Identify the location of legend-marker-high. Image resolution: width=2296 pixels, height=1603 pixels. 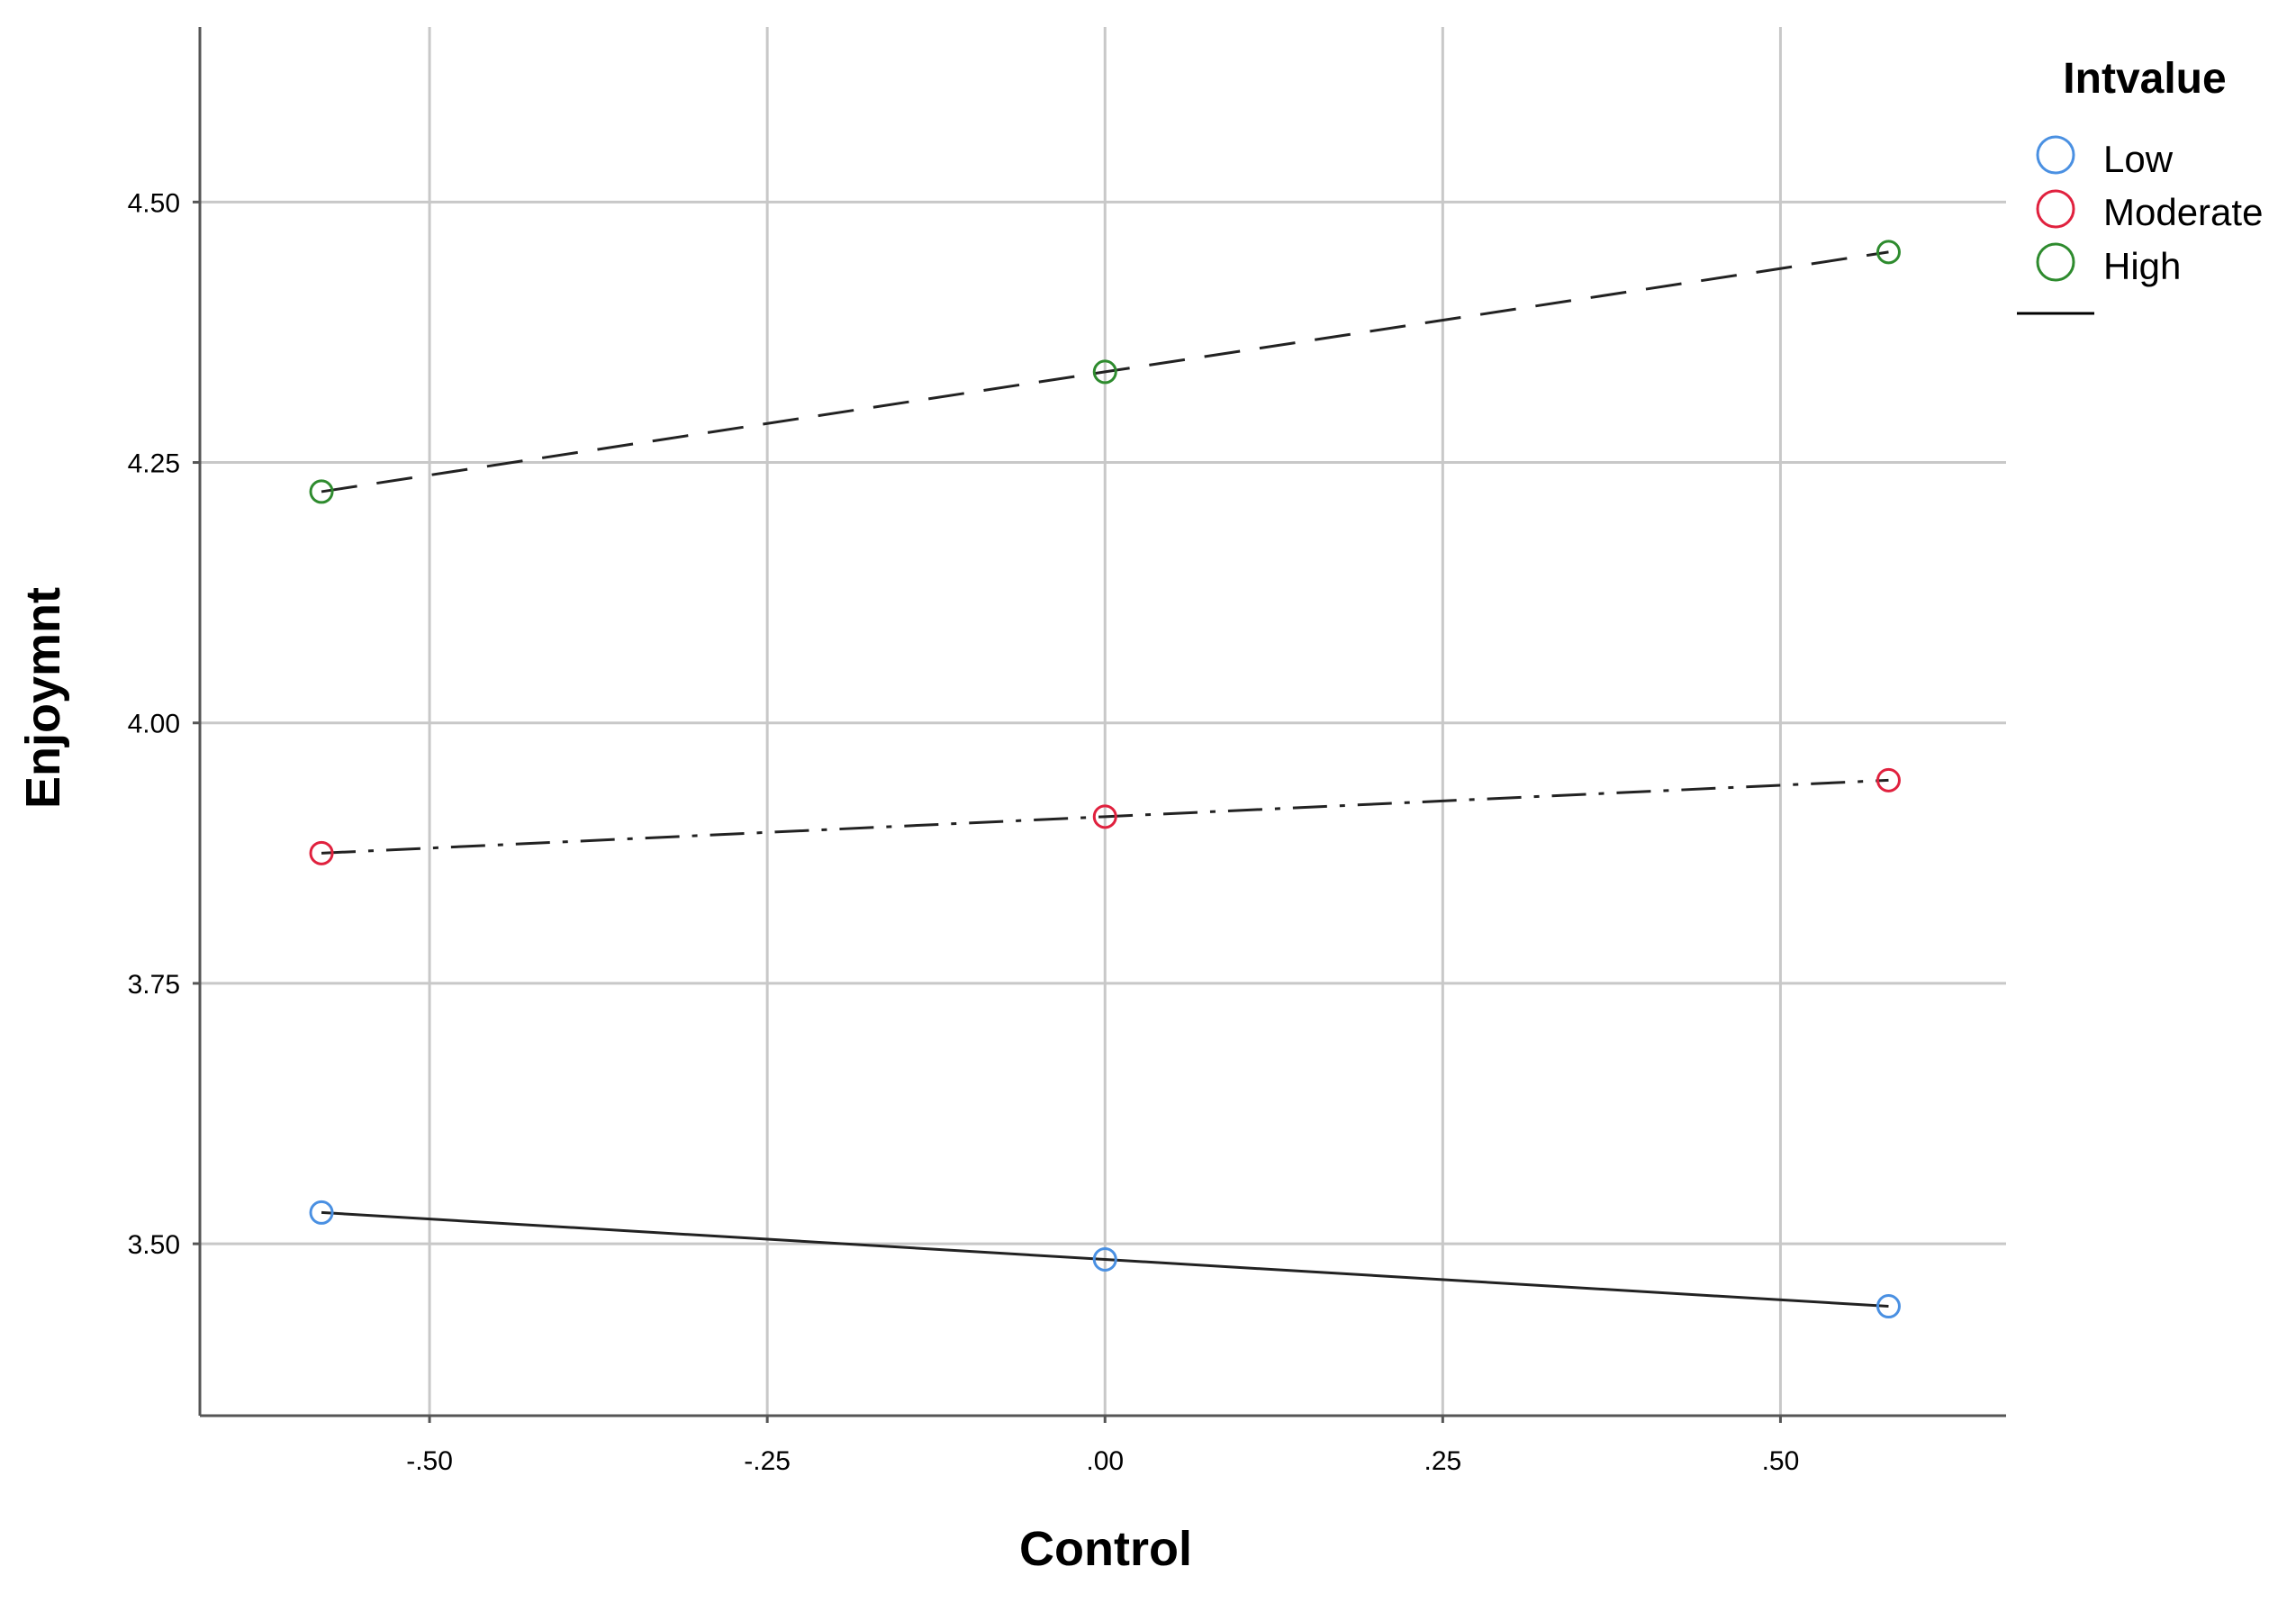
(2055, 262).